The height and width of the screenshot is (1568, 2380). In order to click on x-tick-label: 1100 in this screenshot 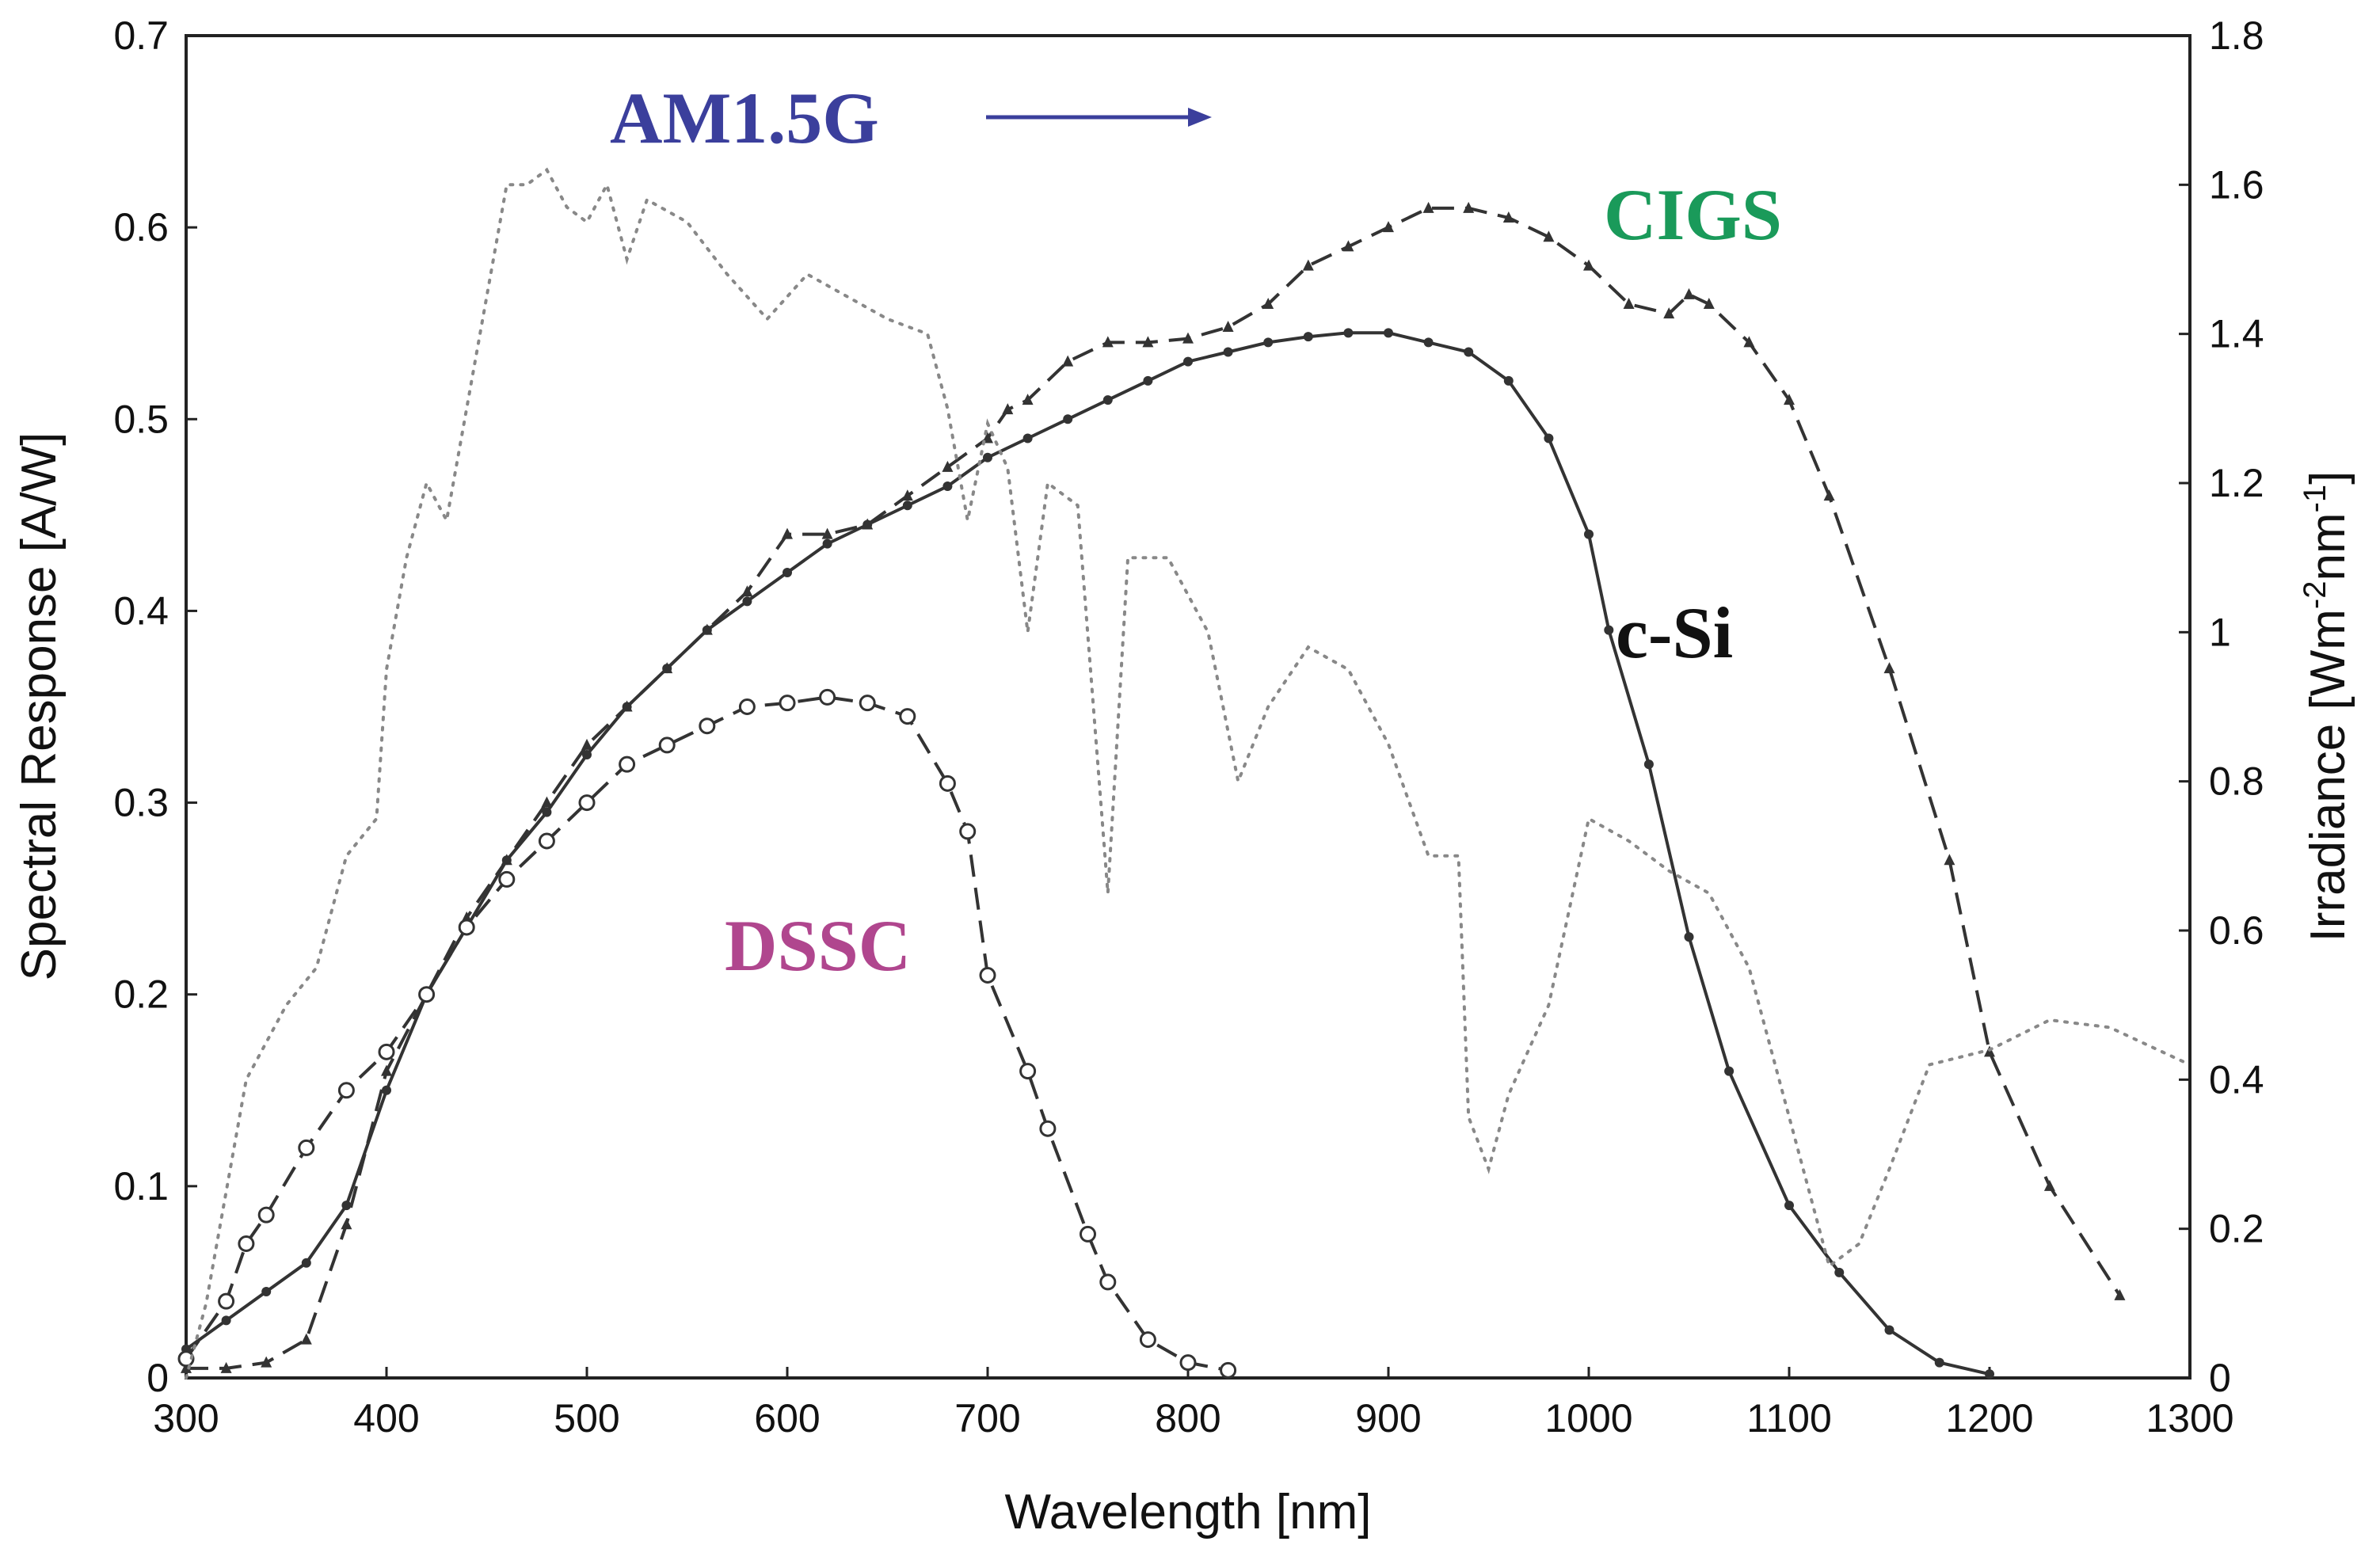, I will do `click(1789, 1418)`.